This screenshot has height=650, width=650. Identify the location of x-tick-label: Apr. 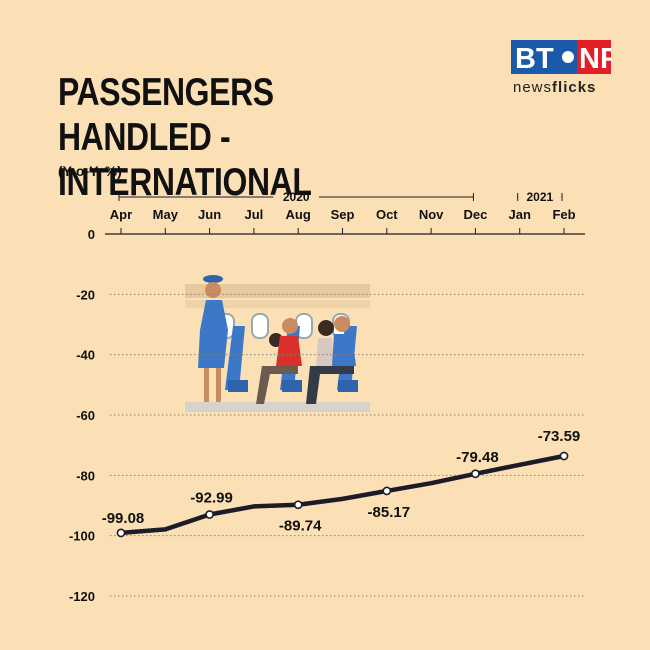
(121, 214).